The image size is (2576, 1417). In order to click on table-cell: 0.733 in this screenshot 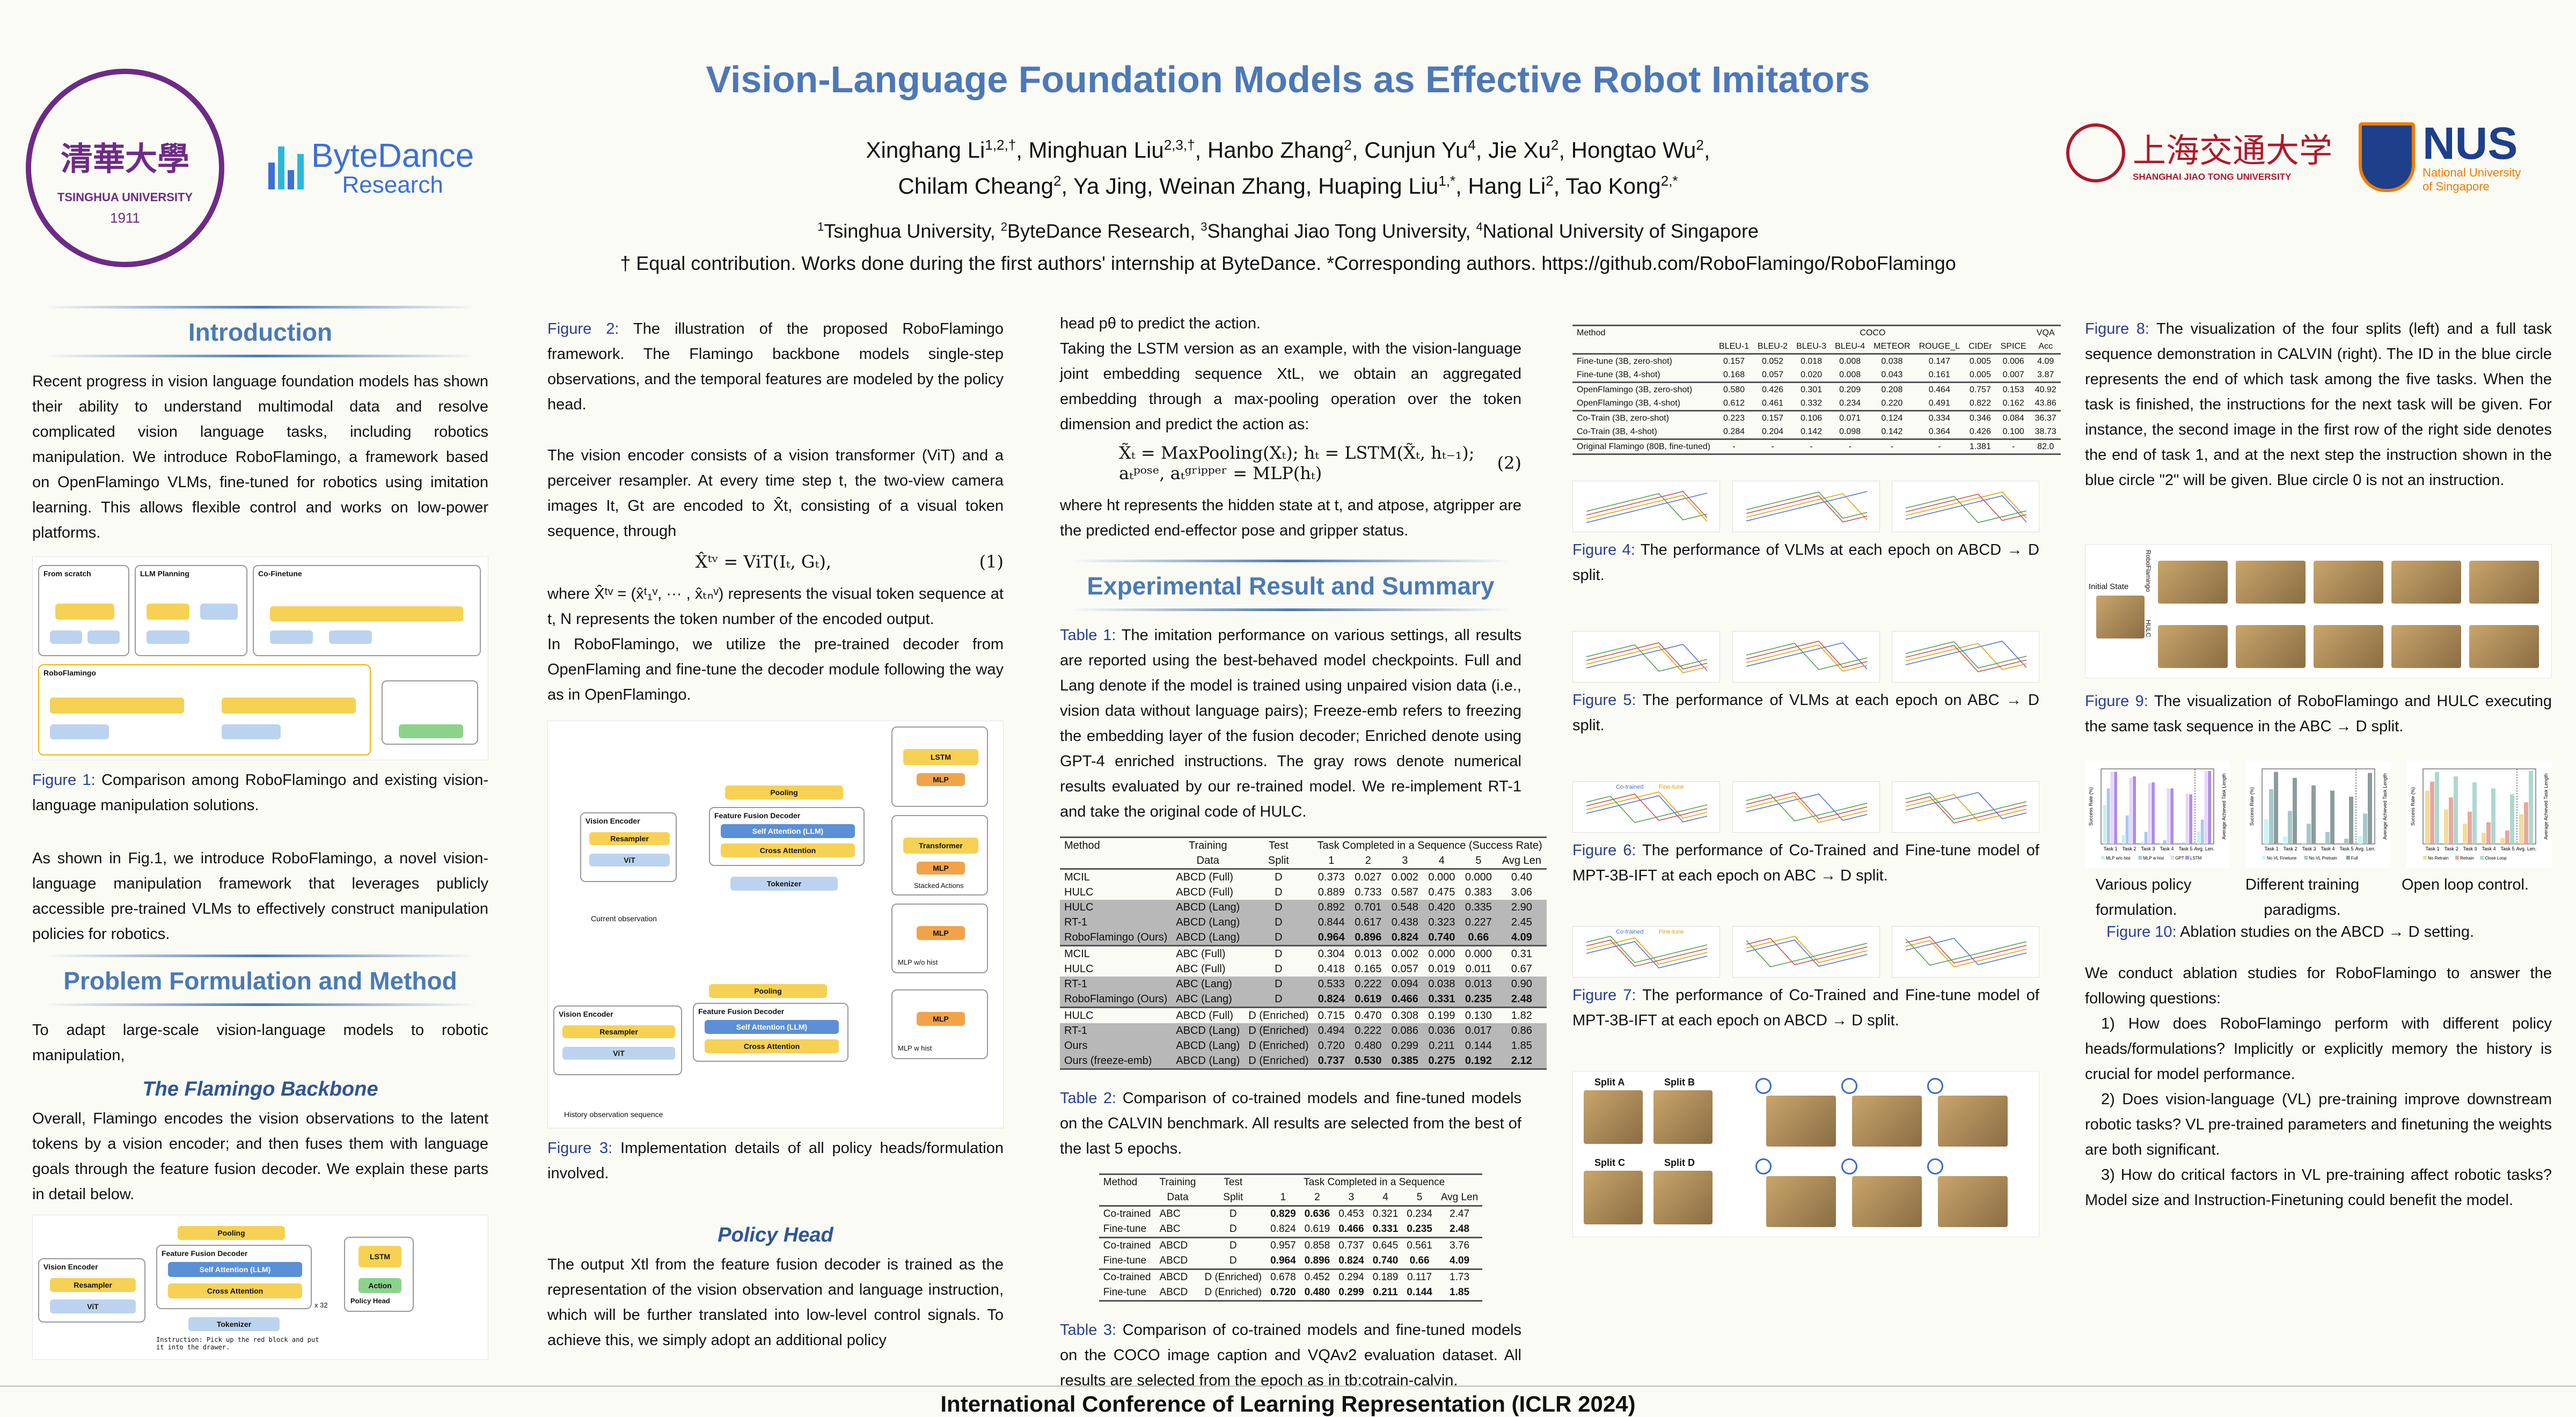, I will do `click(1368, 892)`.